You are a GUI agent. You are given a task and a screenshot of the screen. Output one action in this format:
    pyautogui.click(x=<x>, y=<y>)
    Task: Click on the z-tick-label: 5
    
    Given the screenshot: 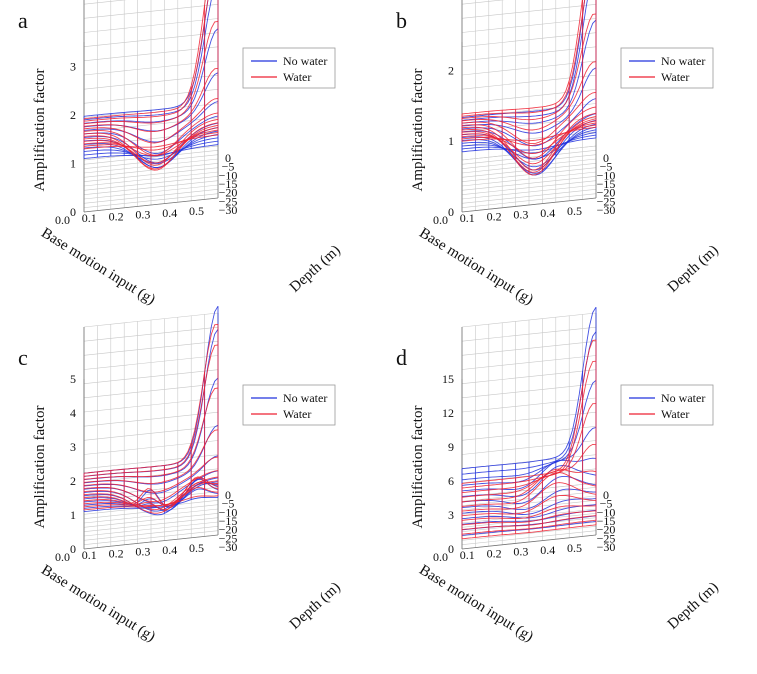 What is the action you would take?
    pyautogui.click(x=73, y=379)
    